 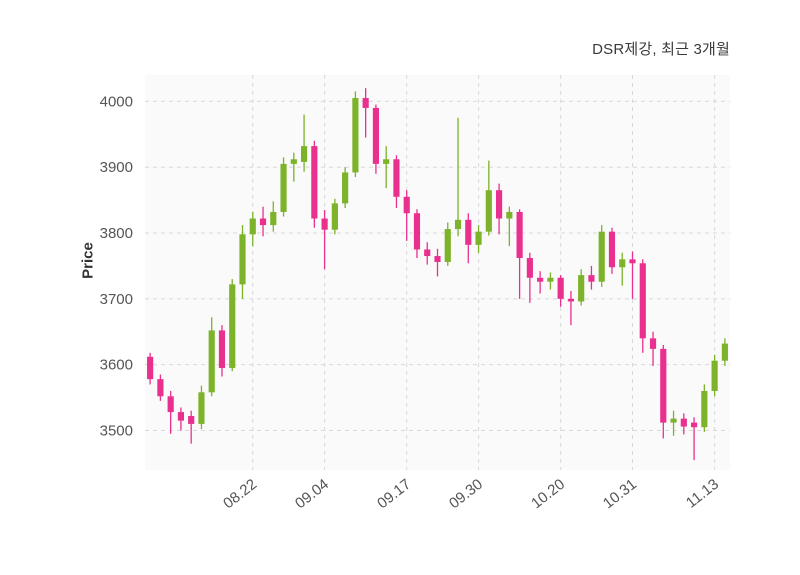 I want to click on x-tick-label: 09.30, so click(x=466, y=494).